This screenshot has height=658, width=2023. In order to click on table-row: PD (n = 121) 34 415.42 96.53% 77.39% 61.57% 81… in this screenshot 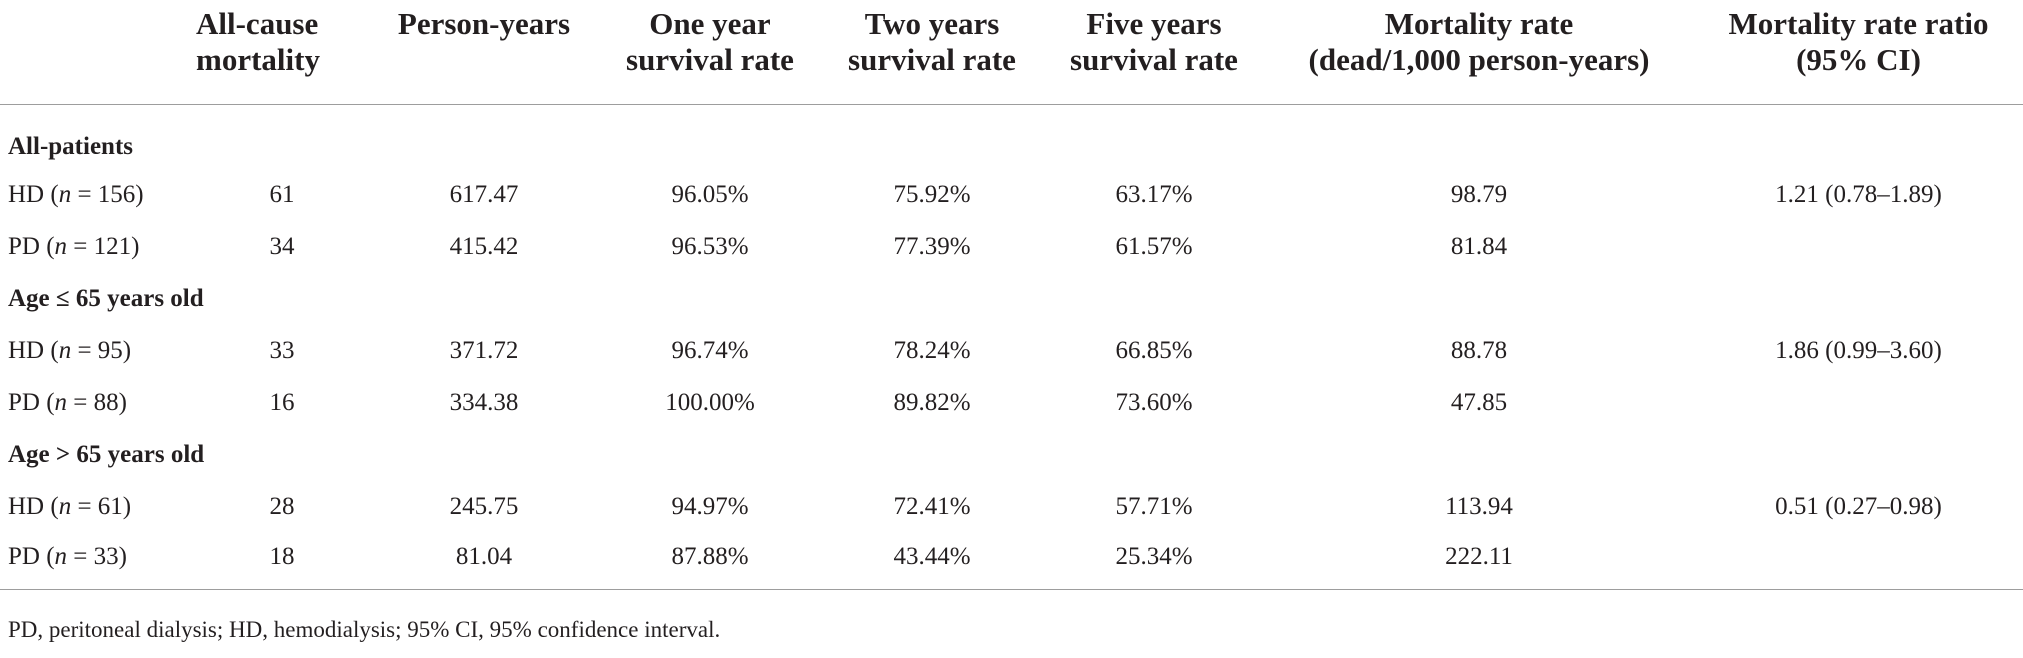, I will do `click(1011, 247)`.